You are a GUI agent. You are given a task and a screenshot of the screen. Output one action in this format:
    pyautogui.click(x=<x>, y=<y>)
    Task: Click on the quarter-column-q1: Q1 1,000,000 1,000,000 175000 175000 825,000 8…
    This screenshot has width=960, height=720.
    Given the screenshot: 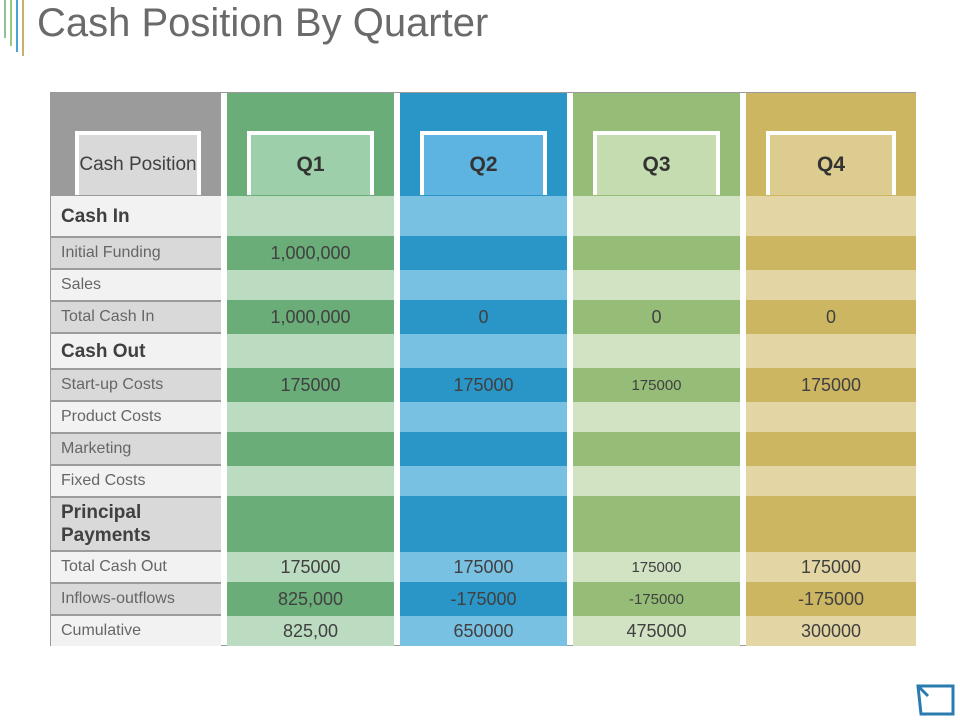 What is the action you would take?
    pyautogui.click(x=310, y=369)
    